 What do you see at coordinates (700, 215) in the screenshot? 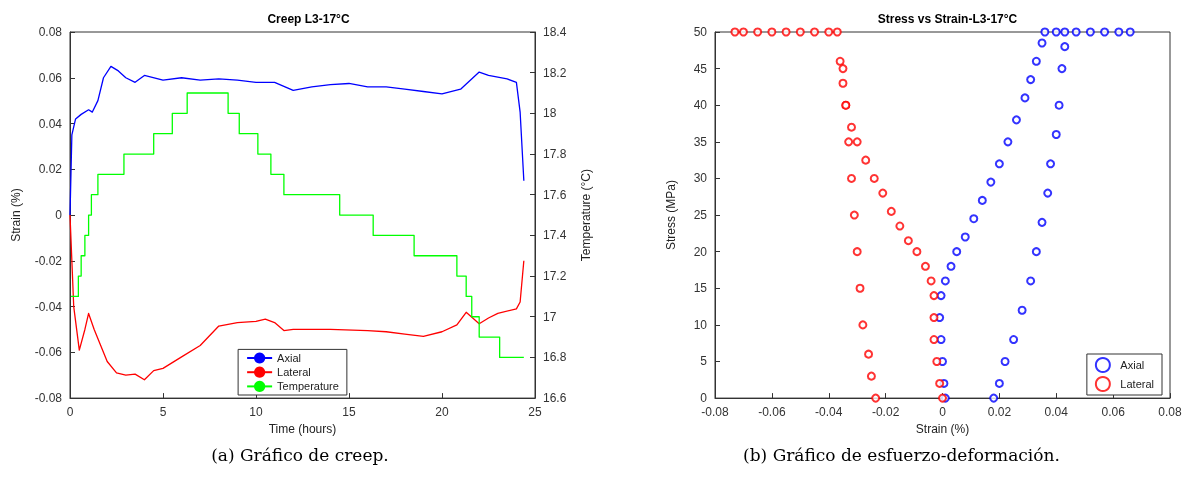
I see `y-tick-label: 25` at bounding box center [700, 215].